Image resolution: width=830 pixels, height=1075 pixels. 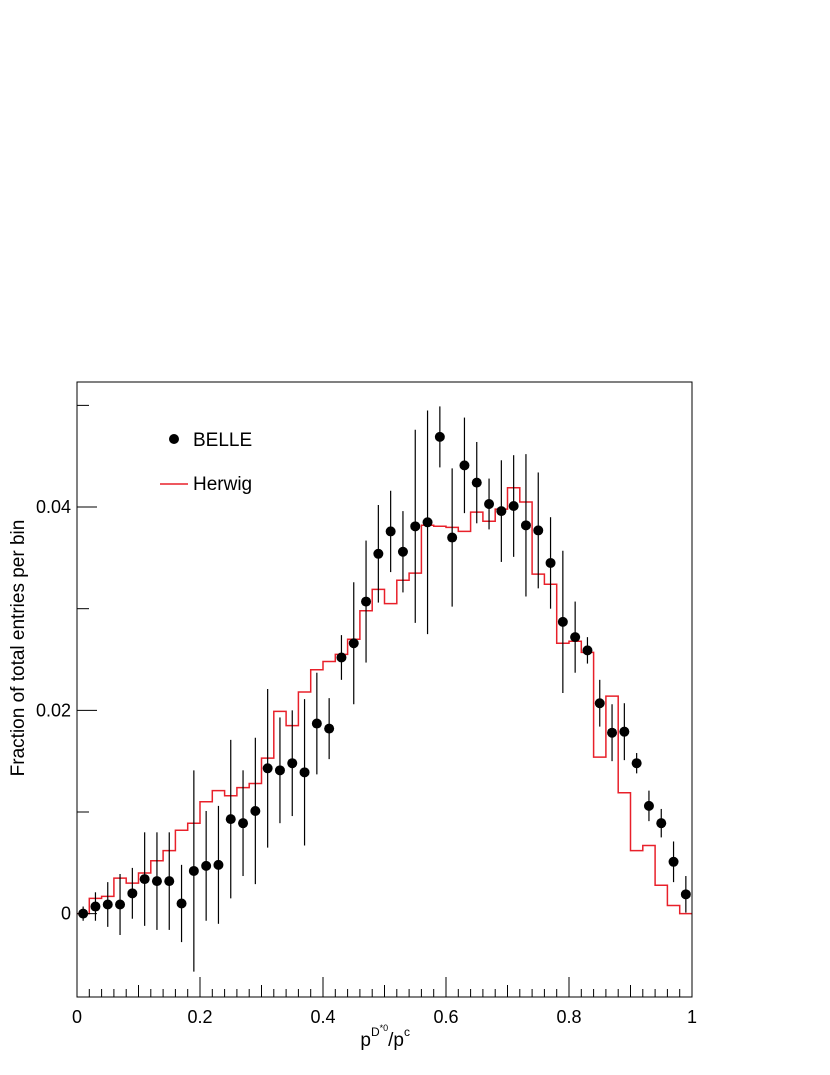 What do you see at coordinates (174, 439) in the screenshot?
I see `legend-belle-marker` at bounding box center [174, 439].